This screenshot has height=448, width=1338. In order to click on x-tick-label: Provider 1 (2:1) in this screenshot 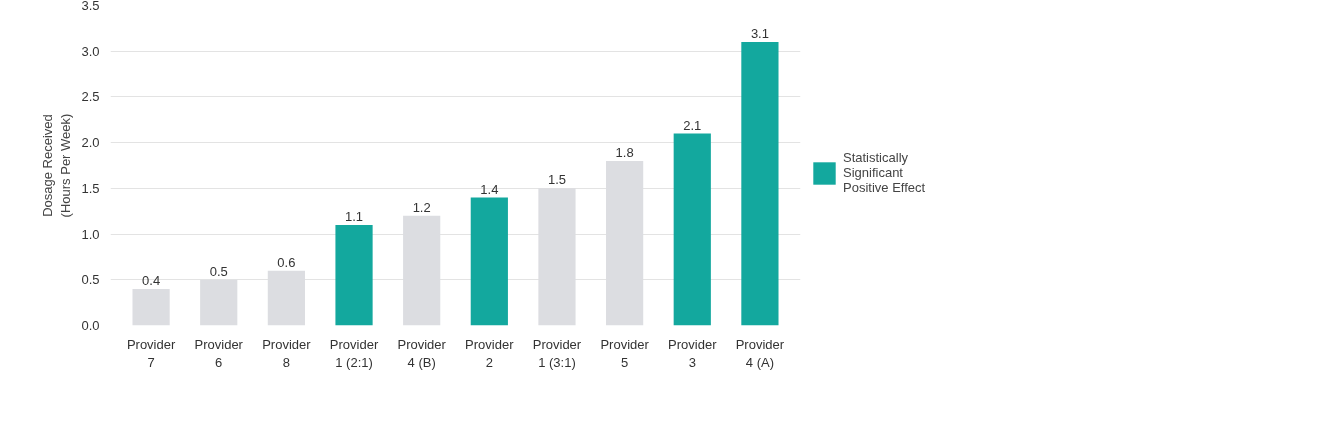, I will do `click(354, 353)`.